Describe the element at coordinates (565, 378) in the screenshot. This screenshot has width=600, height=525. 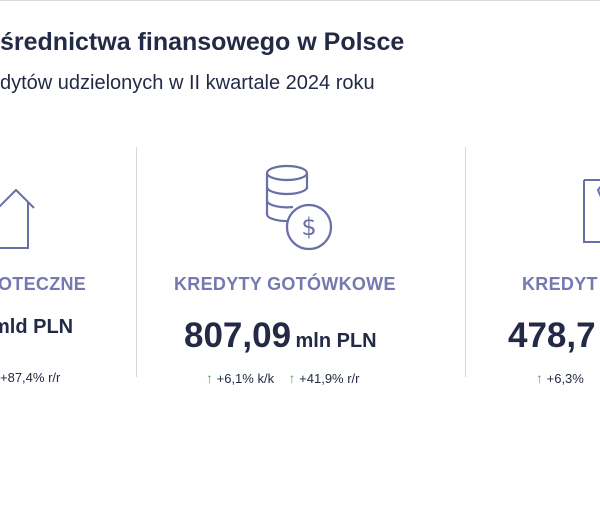
I see `third-loan-change-qoq: +6,3%` at that location.